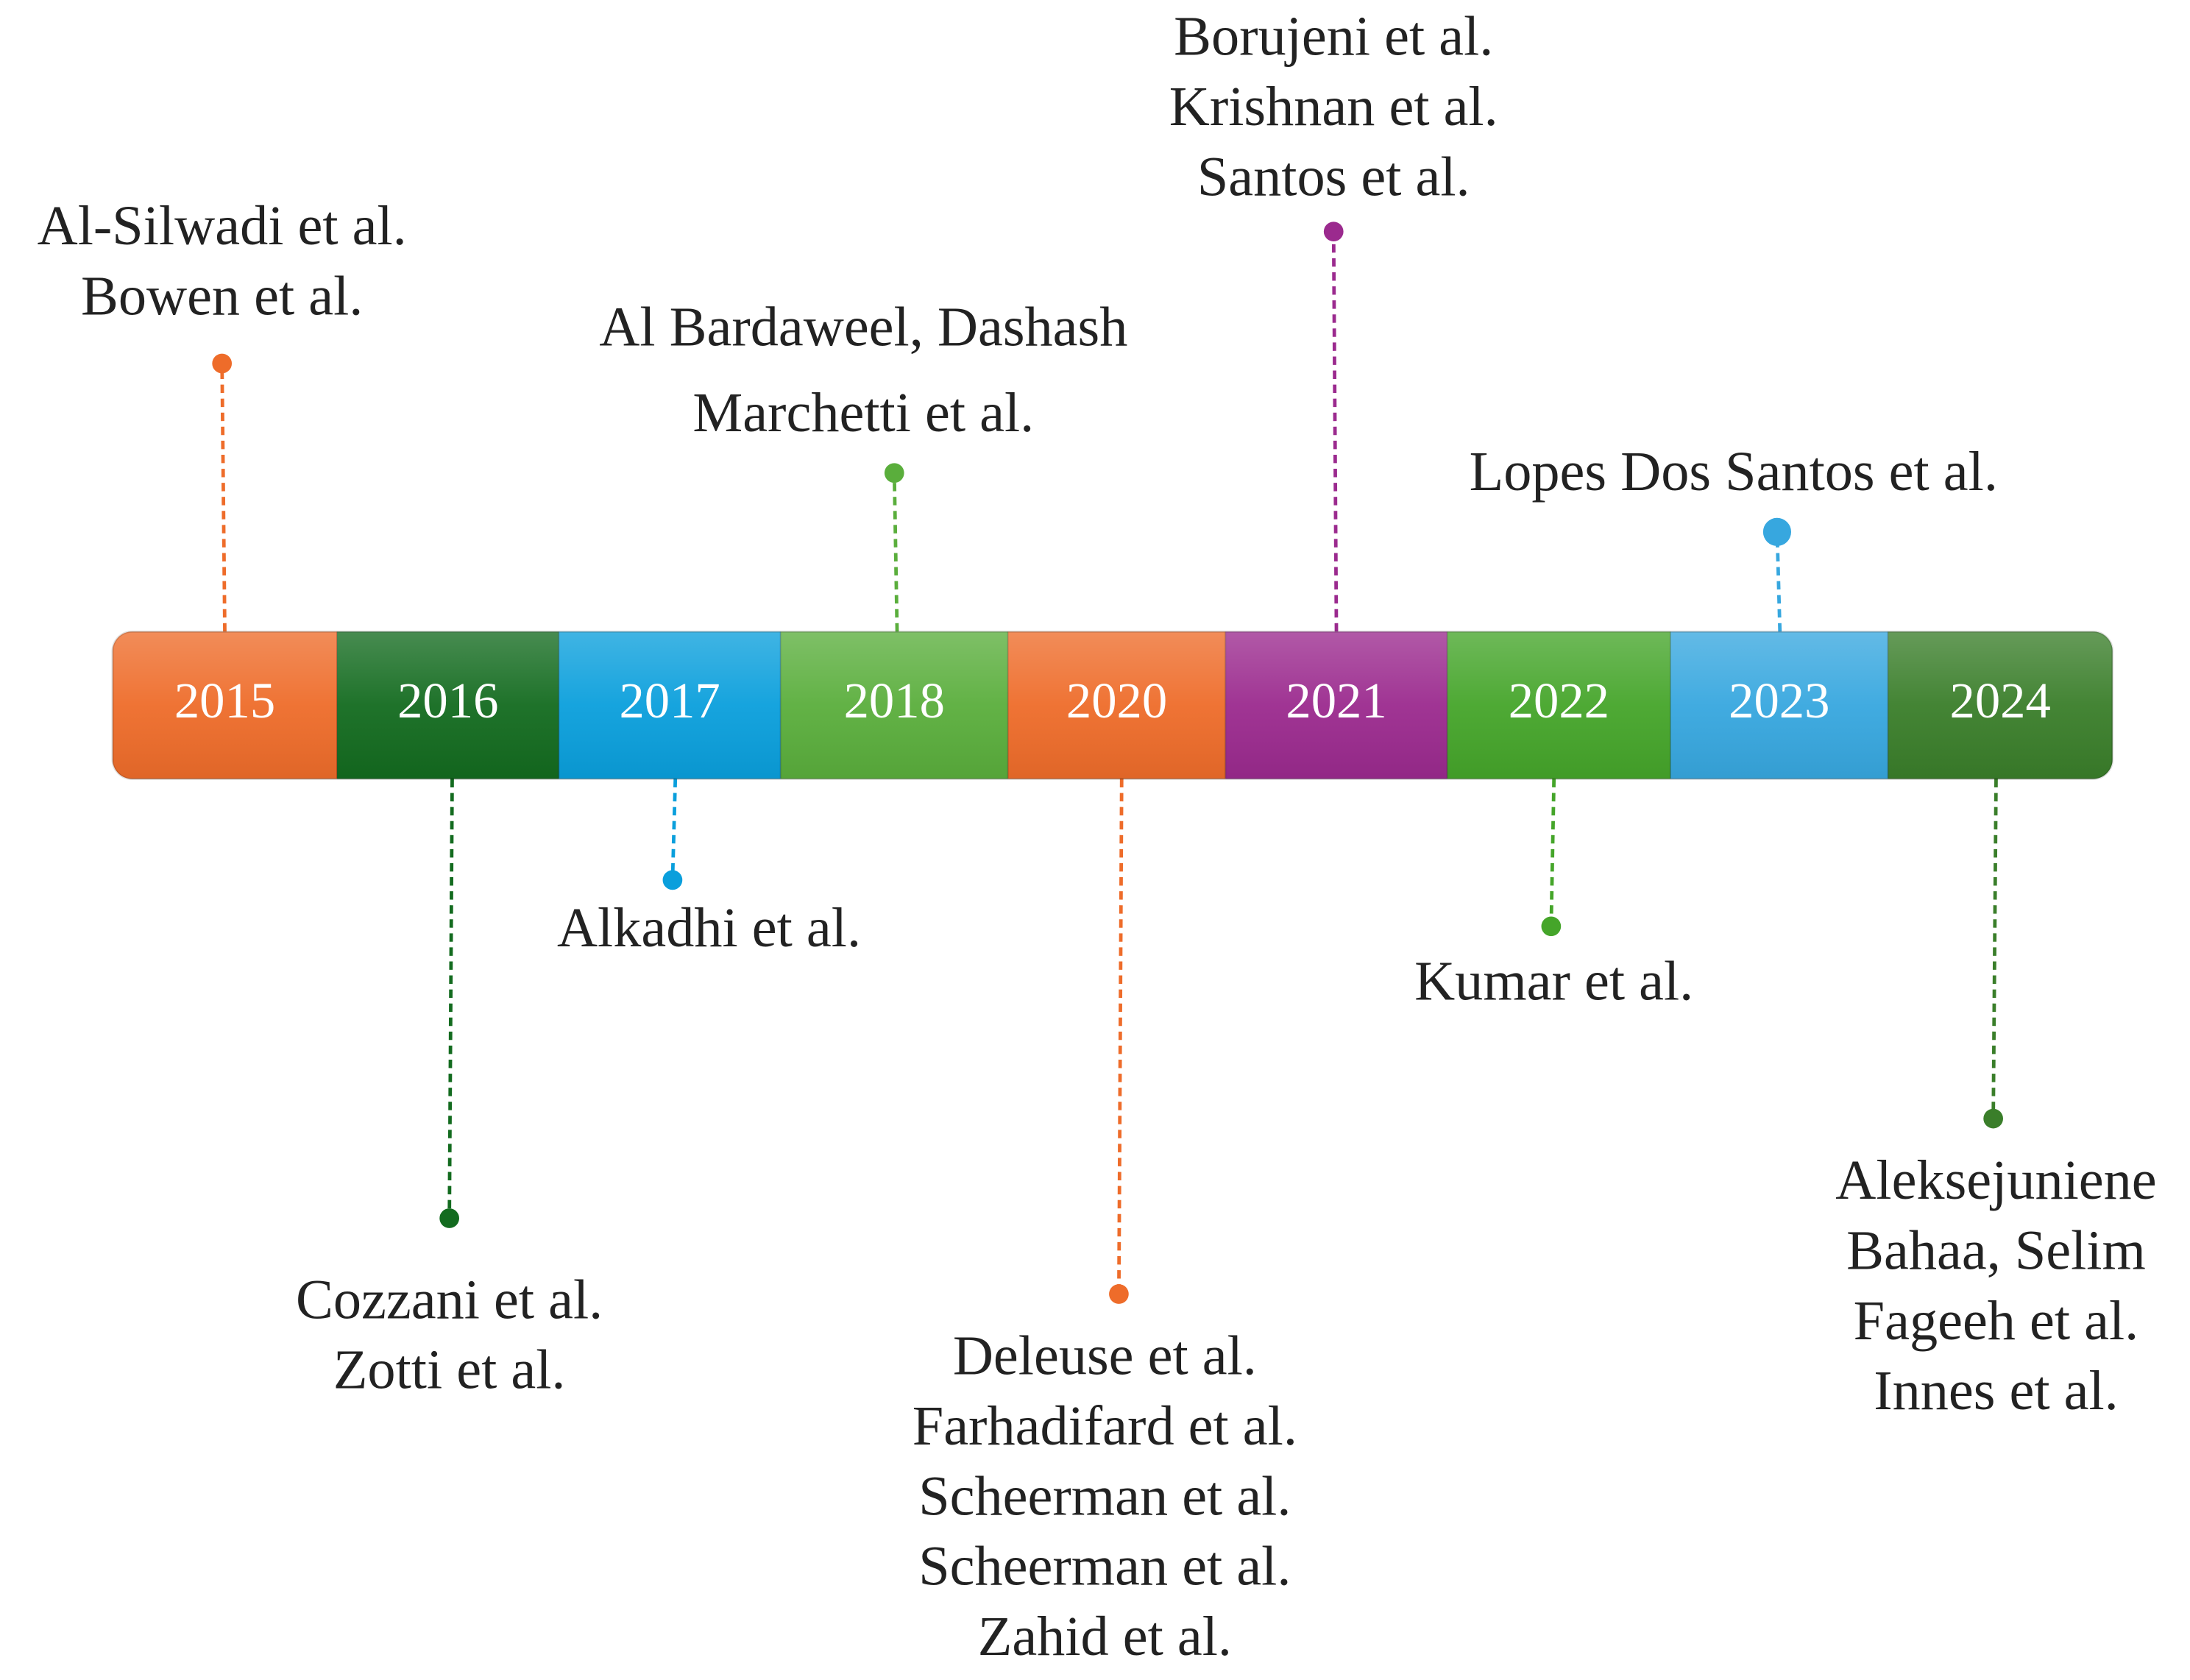  Describe the element at coordinates (1559, 701) in the screenshot. I see `year-label: 2022` at that location.